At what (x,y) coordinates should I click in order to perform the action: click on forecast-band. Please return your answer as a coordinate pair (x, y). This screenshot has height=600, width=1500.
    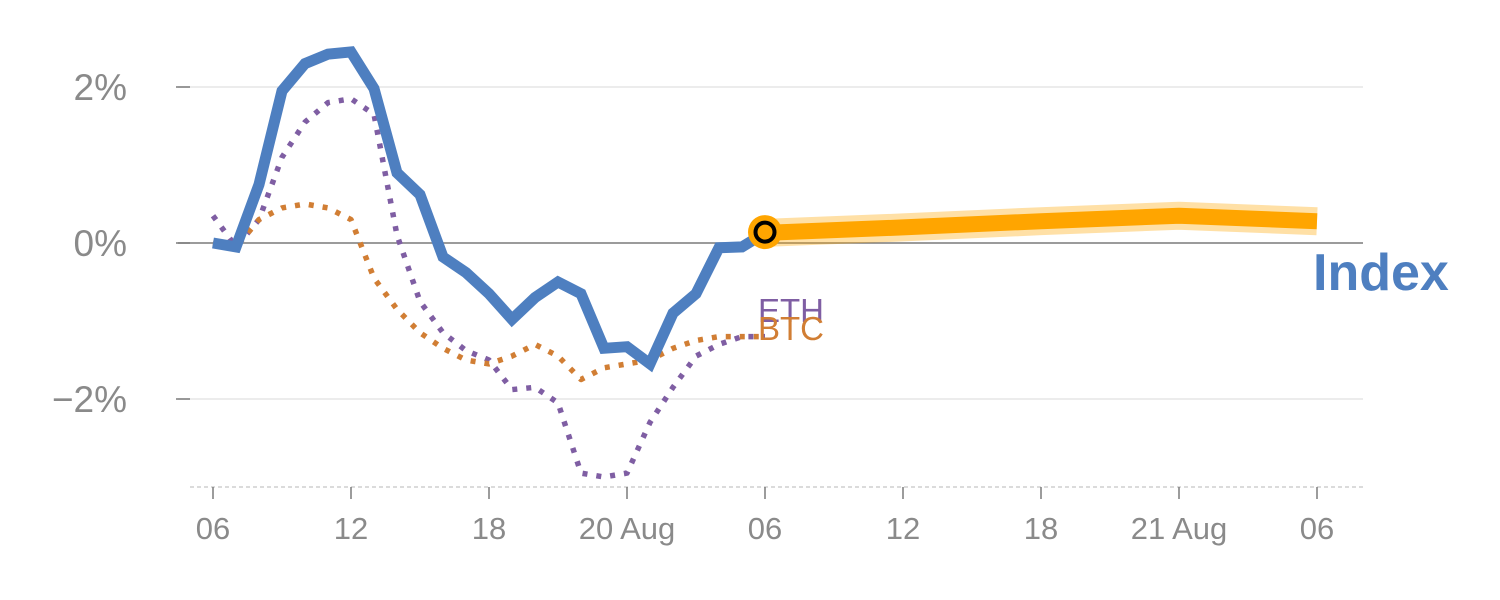
    Looking at the image, I should click on (1041, 224).